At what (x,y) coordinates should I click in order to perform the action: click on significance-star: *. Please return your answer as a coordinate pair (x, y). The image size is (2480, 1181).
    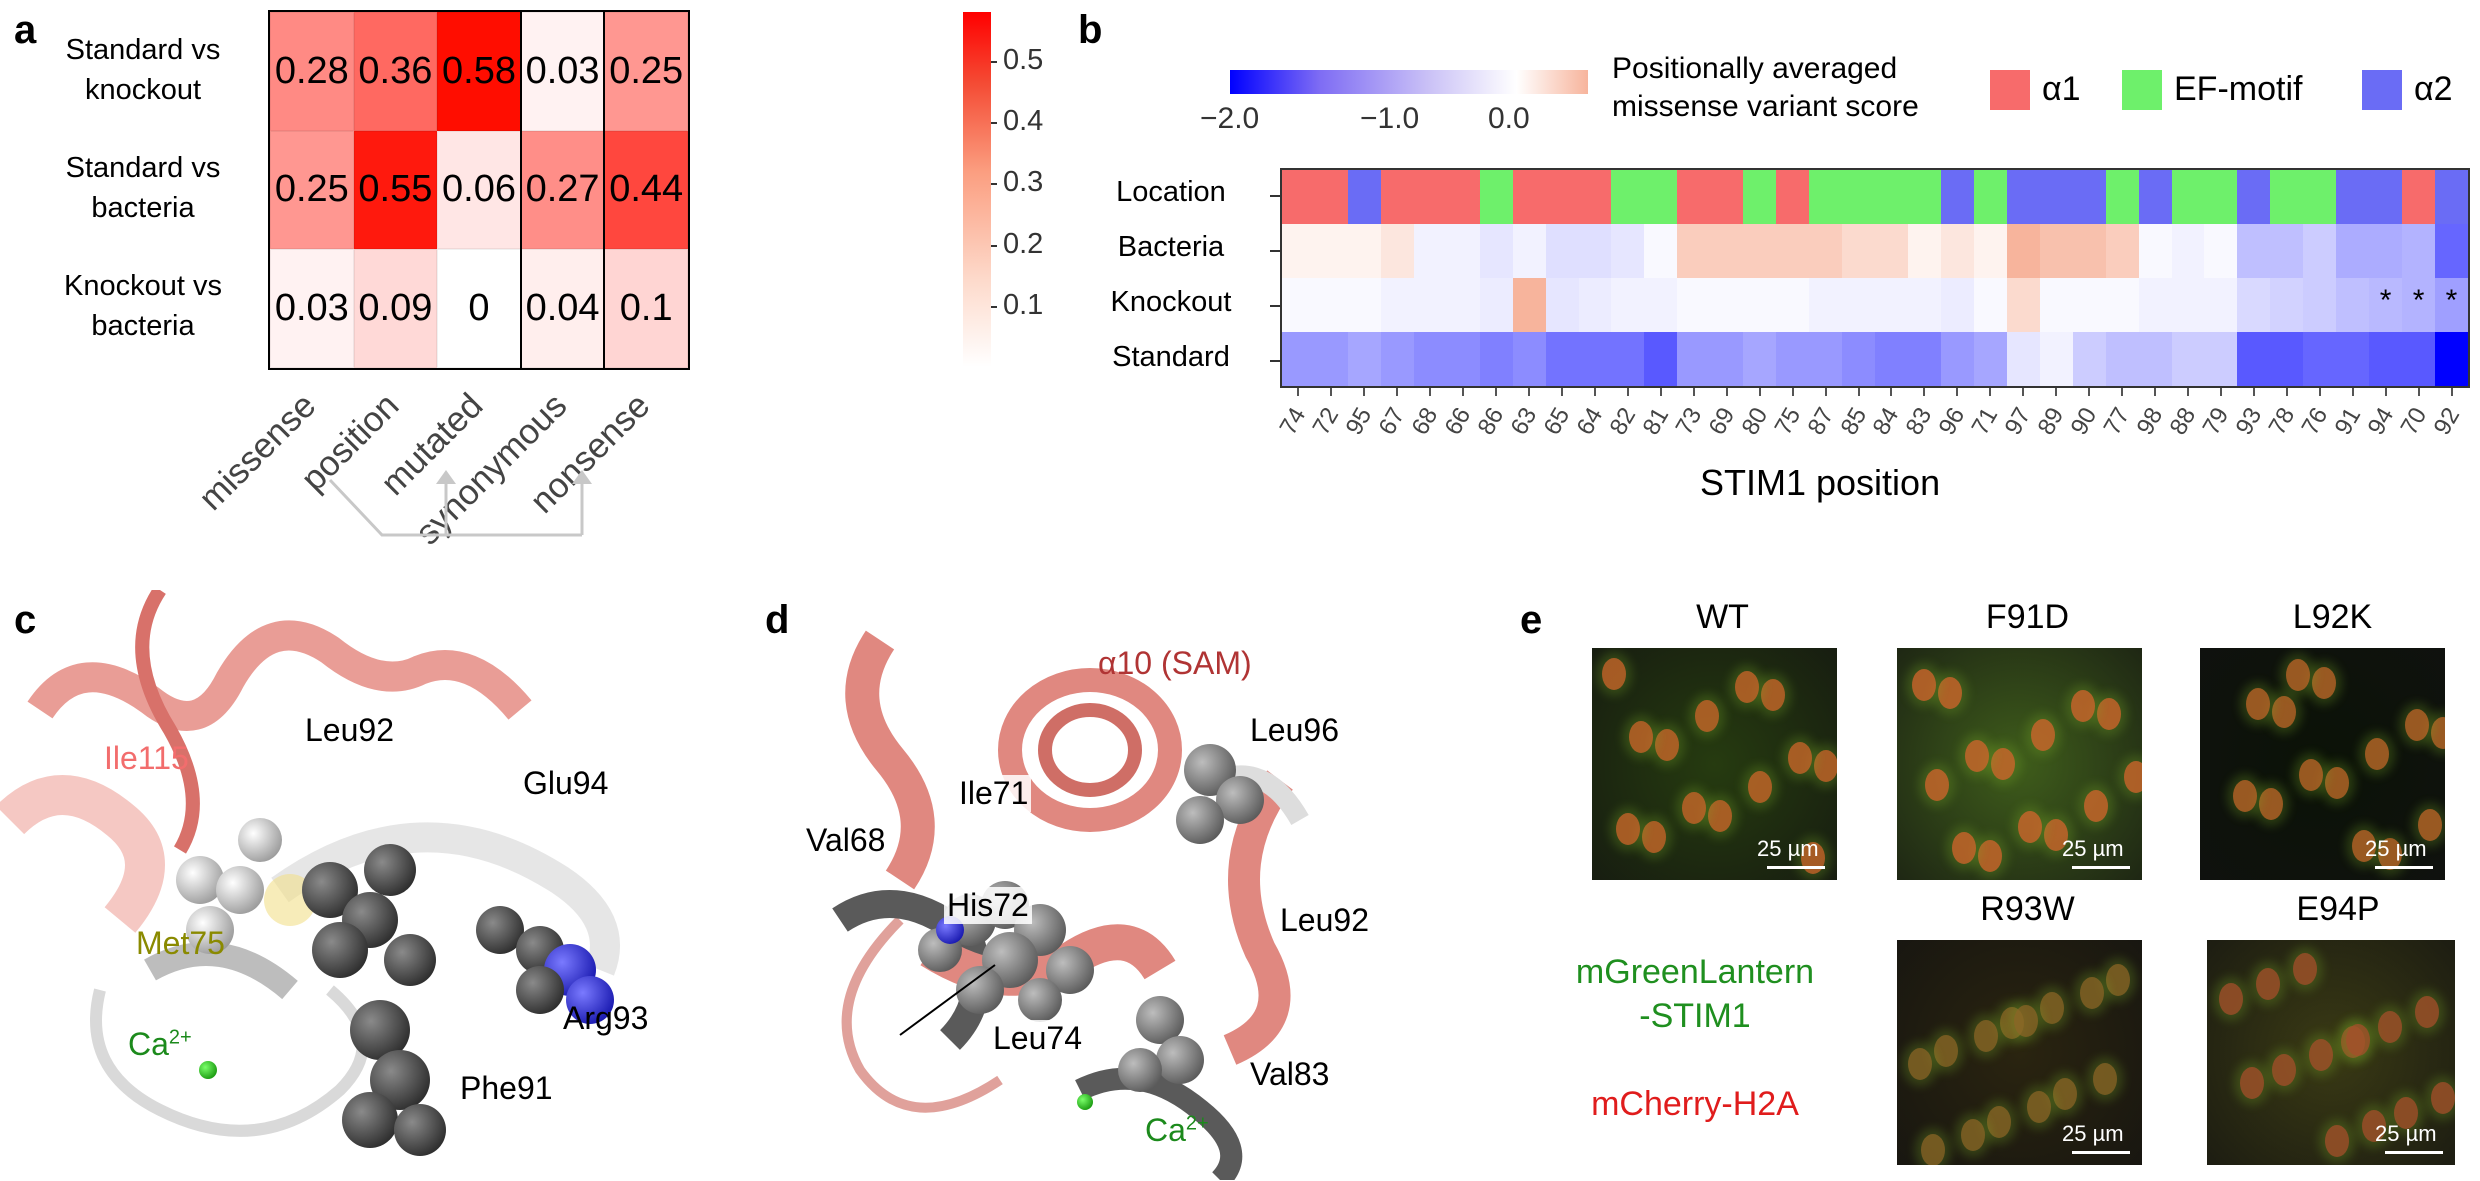
    Looking at the image, I should click on (2451, 300).